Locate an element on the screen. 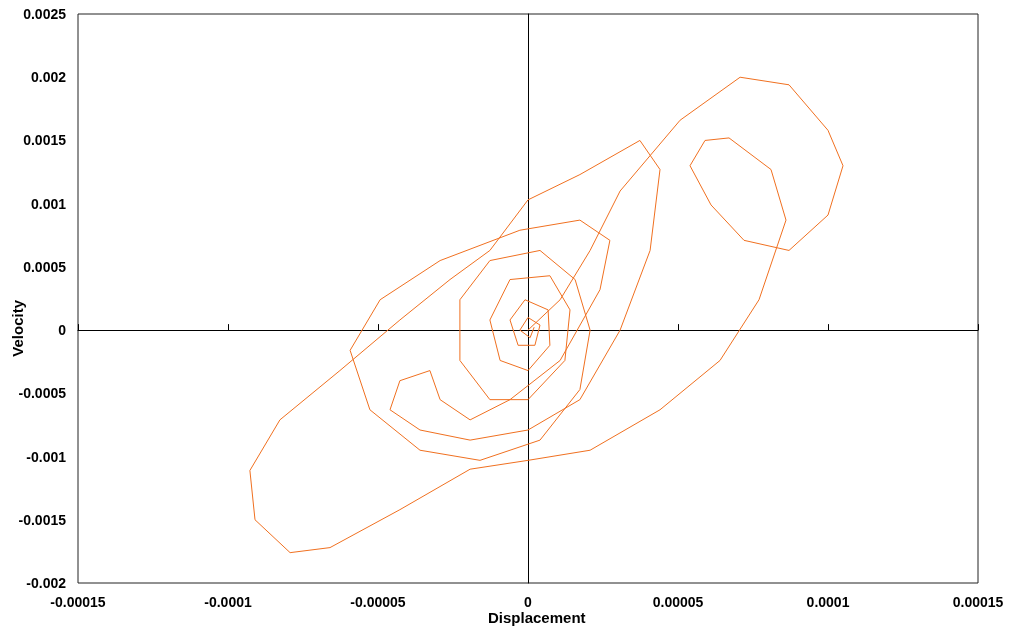 Image resolution: width=1020 pixels, height=635 pixels. x-tick-label: -0.00015 is located at coordinates (78, 602).